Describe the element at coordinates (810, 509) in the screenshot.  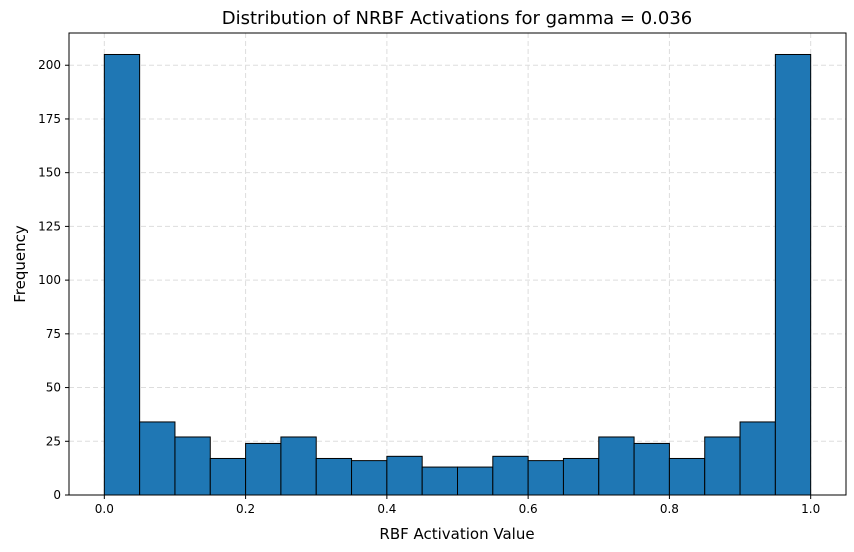
I see `x-tick-label: 1.0` at that location.